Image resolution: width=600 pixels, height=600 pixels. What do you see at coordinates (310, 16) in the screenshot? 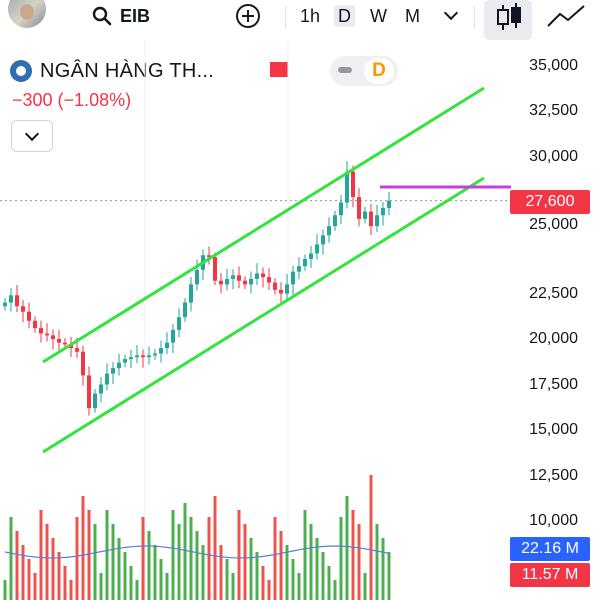
I see `interval-1h: 1h` at bounding box center [310, 16].